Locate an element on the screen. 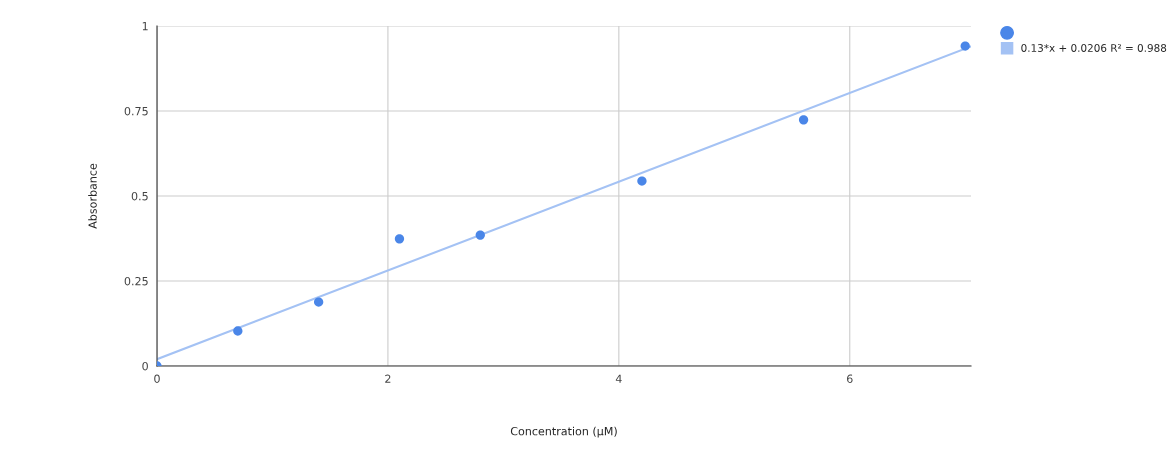  x-tick-label: 4 is located at coordinates (618, 378).